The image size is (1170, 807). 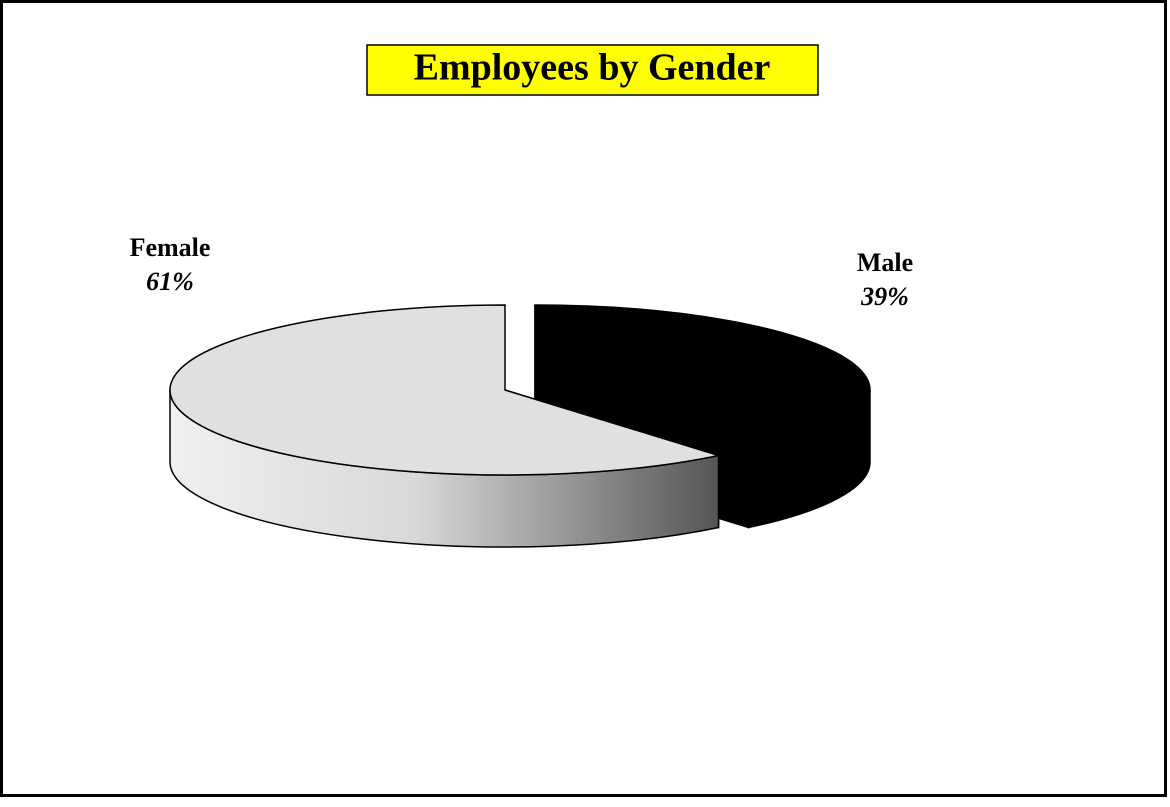 I want to click on title-box, so click(x=592, y=70).